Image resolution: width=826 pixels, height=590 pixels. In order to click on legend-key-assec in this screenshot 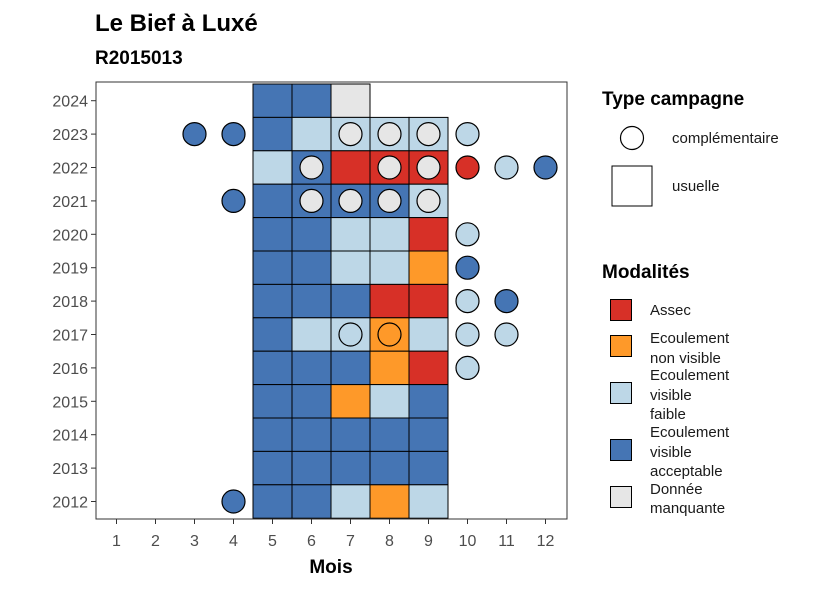, I will do `click(621, 310)`.